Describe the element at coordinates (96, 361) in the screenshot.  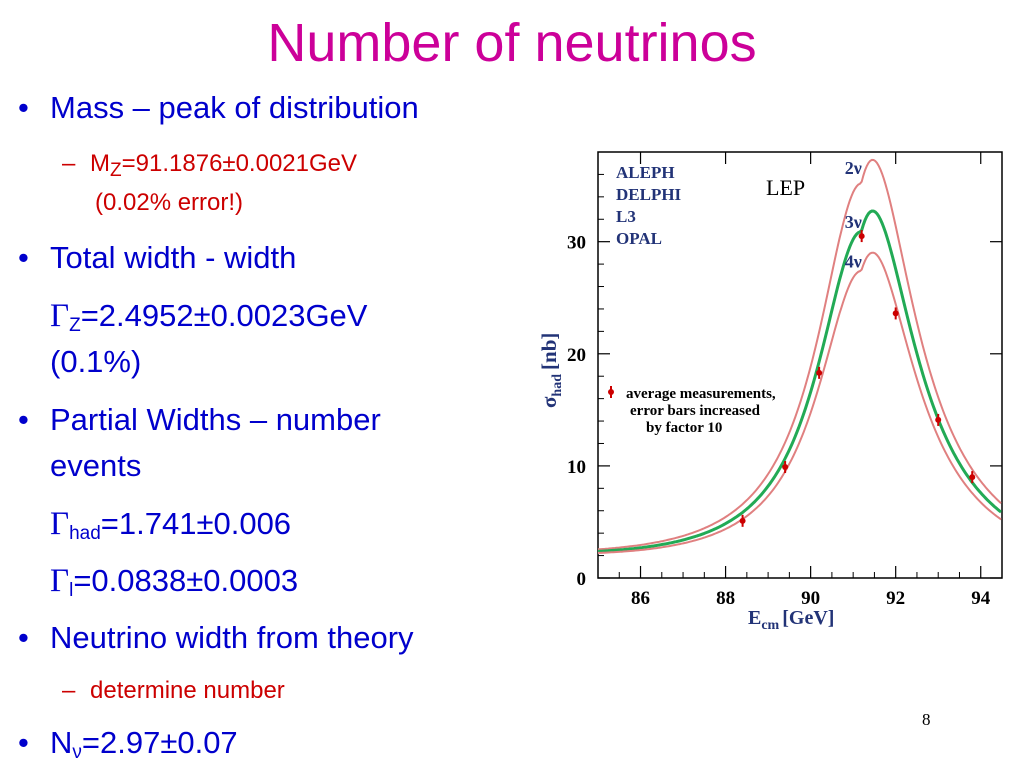
I see `gamma-z-percent: (0.1%)` at that location.